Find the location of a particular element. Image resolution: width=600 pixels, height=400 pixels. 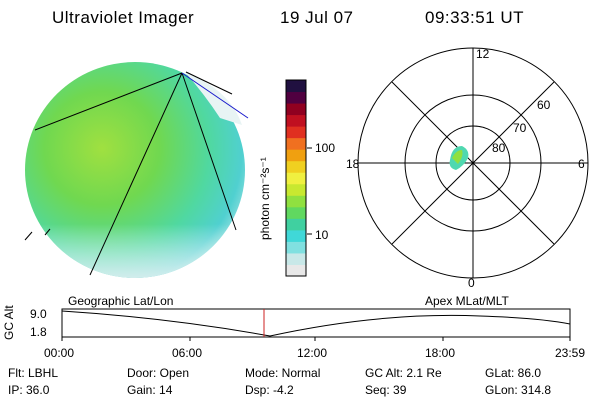

timeline-y-label: GC Alt is located at coordinates (9, 322).